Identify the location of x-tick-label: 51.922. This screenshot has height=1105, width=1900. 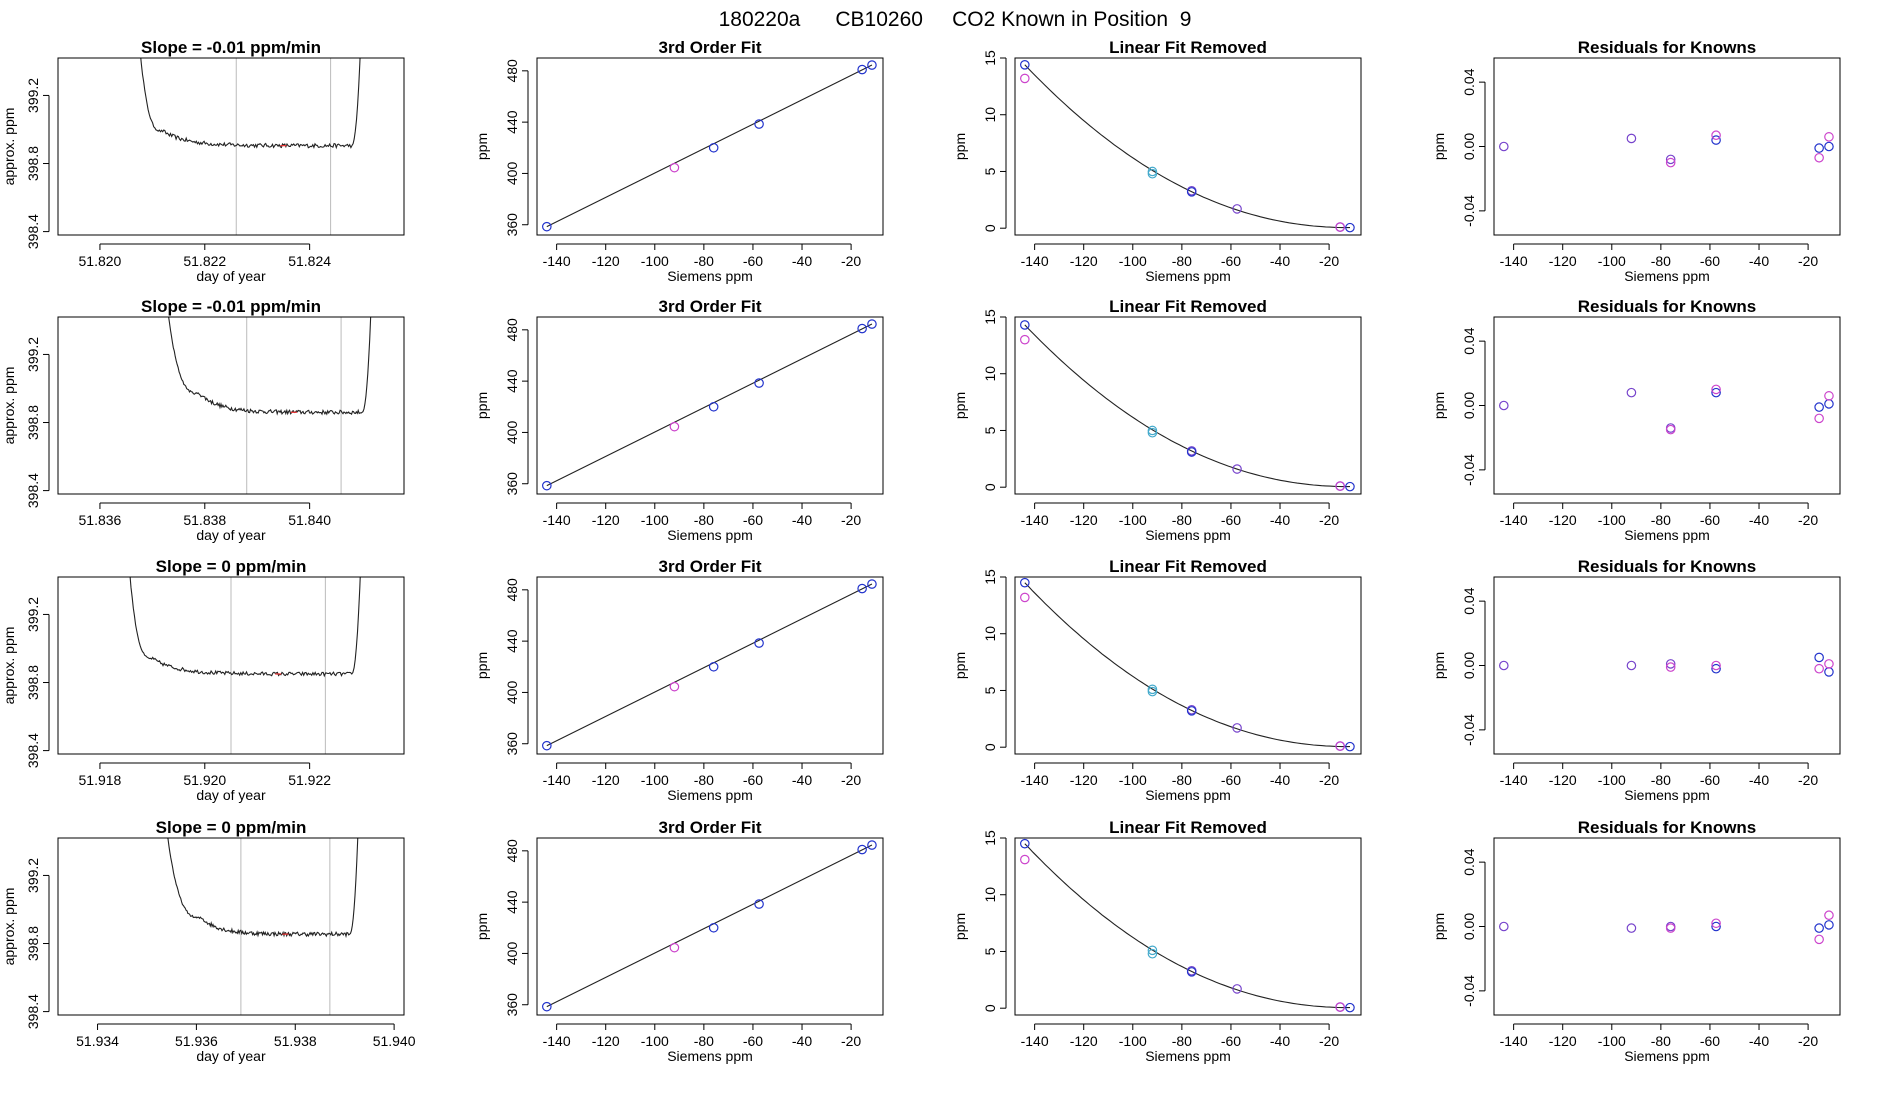
(309, 780).